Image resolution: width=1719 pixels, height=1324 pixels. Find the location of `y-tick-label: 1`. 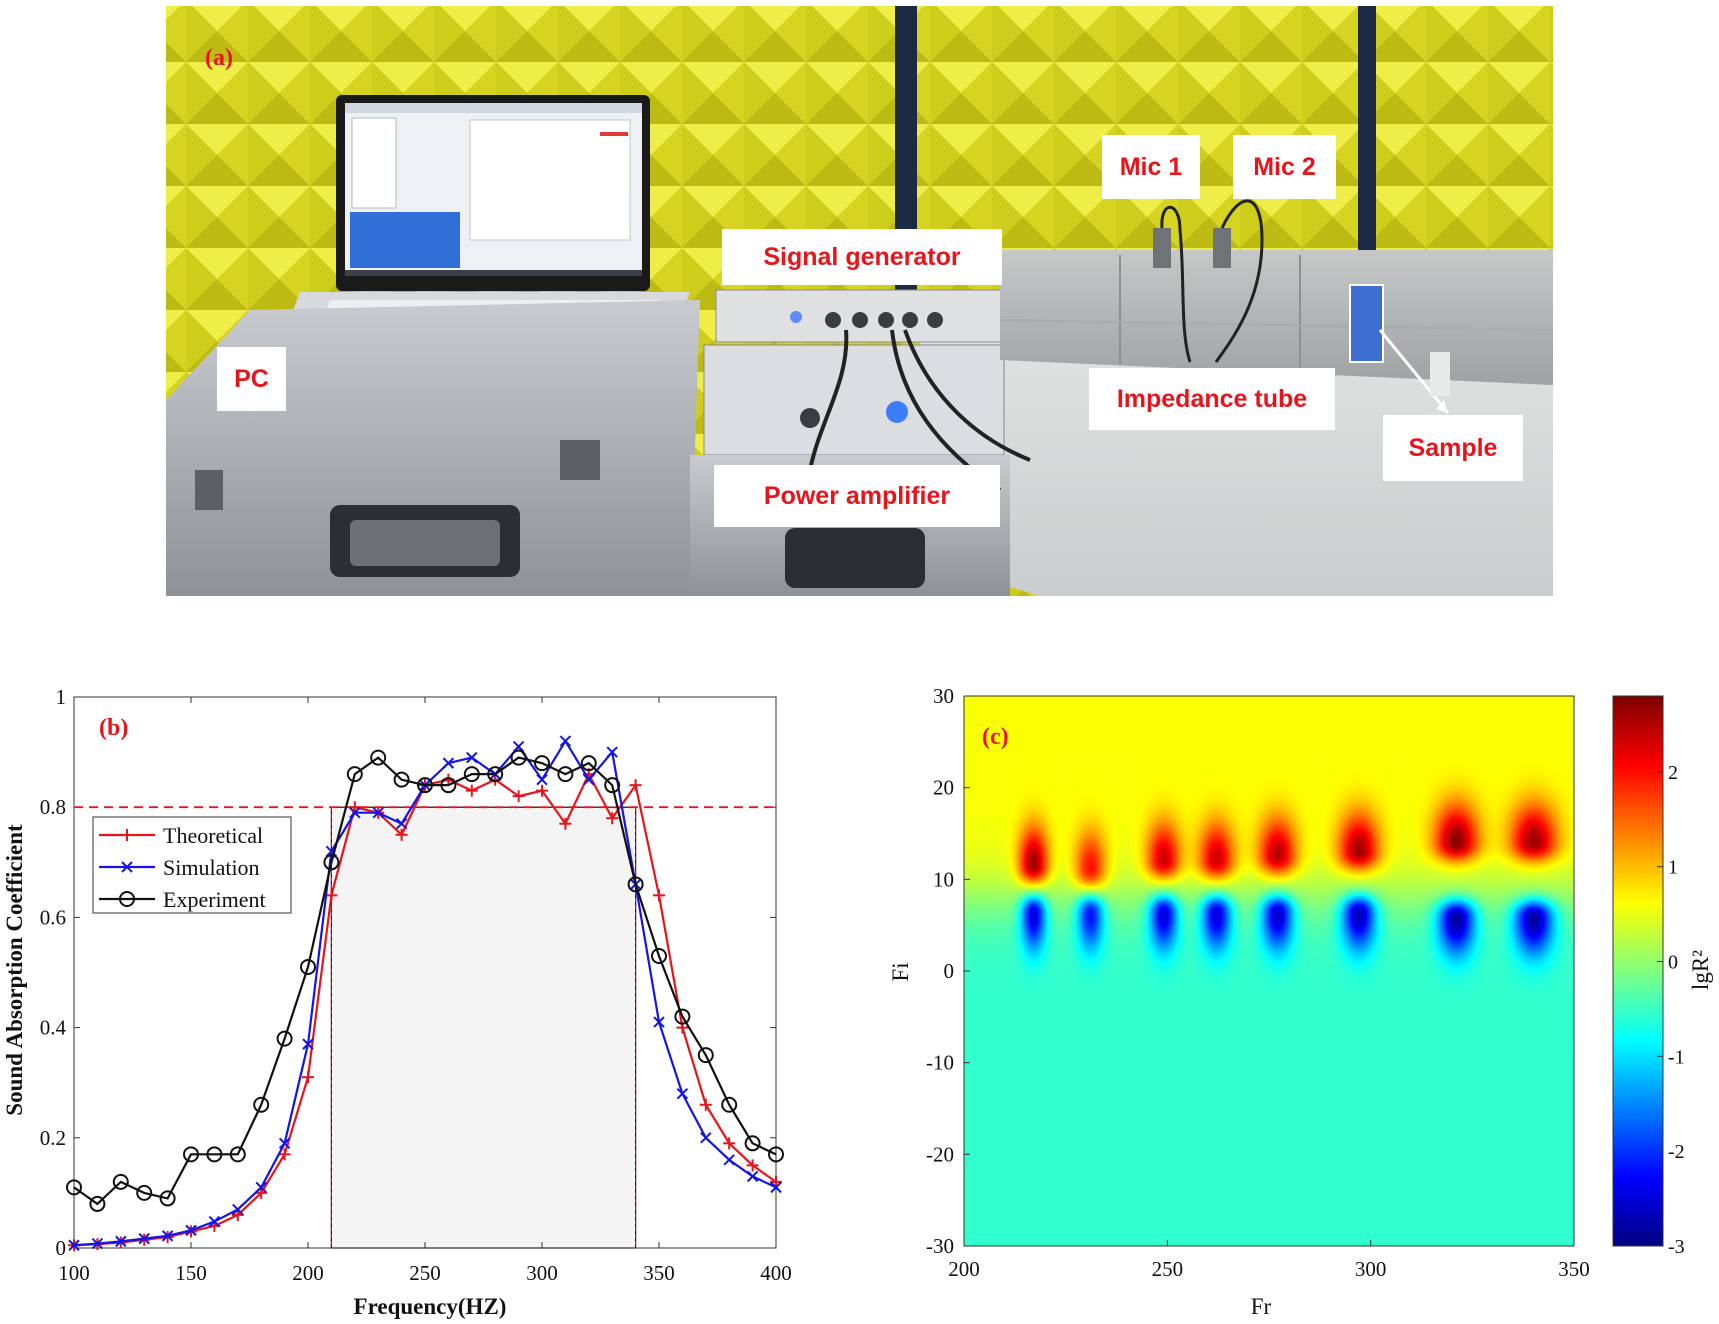

y-tick-label: 1 is located at coordinates (61, 697).